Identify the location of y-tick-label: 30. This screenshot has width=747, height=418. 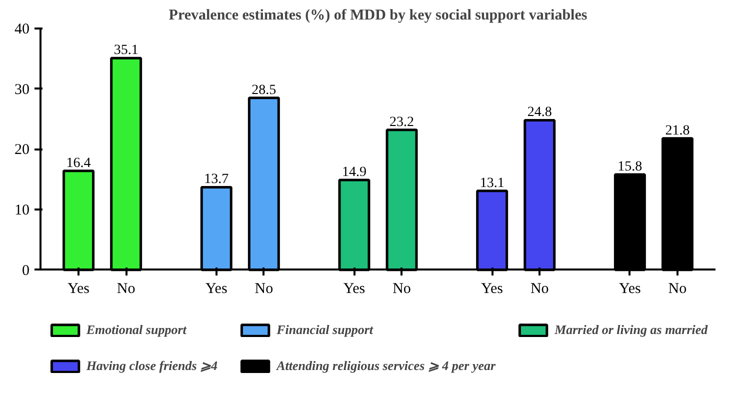
(22, 90).